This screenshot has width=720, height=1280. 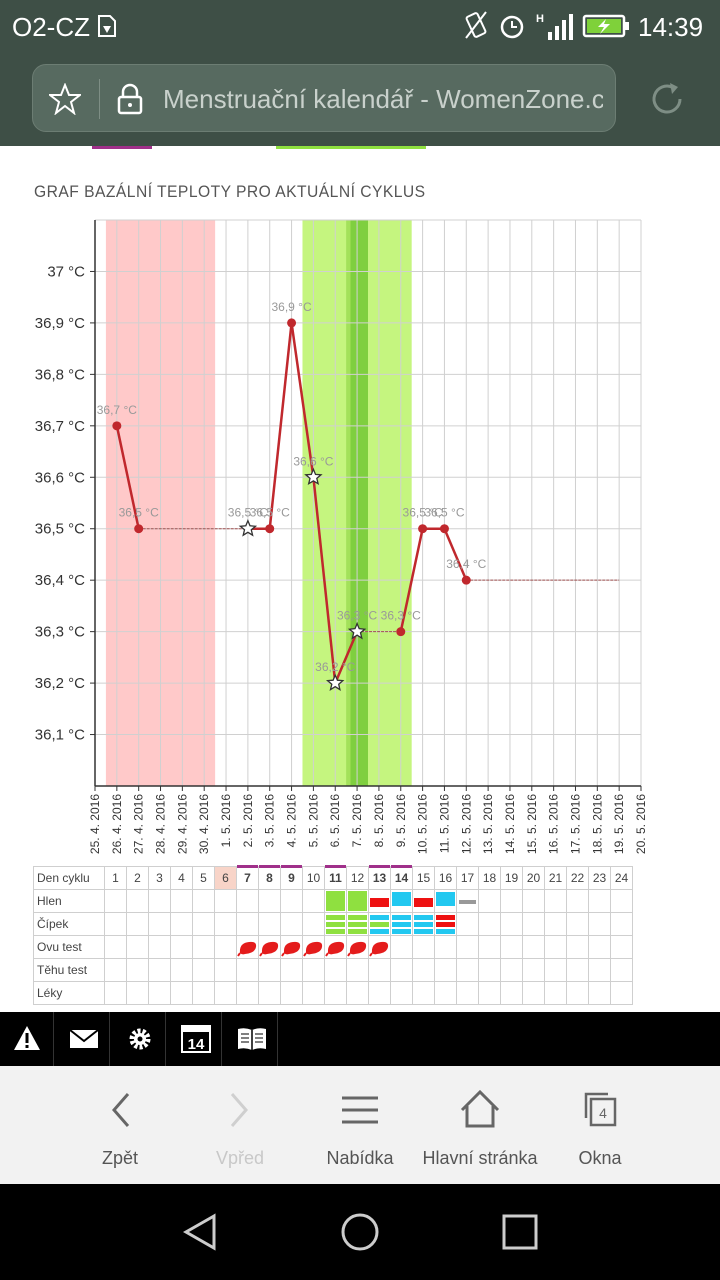 I want to click on star-icon, so click(x=65, y=99).